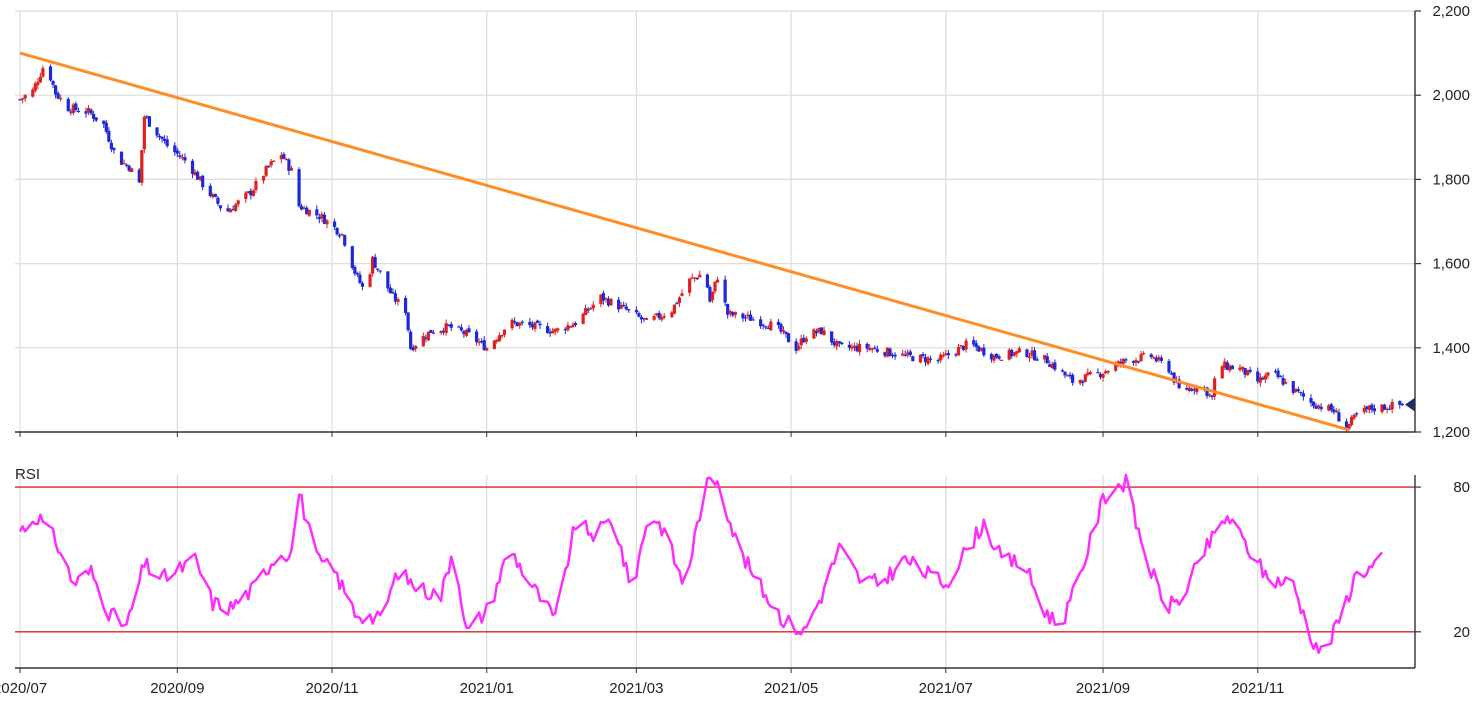 This screenshot has height=701, width=1478. Describe the element at coordinates (487, 688) in the screenshot. I see `x-tick-label: 2021/01` at that location.